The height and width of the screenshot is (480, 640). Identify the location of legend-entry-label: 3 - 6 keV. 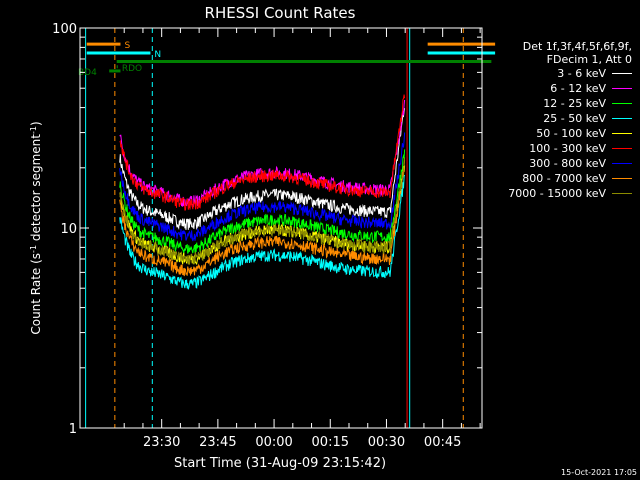
(581, 73).